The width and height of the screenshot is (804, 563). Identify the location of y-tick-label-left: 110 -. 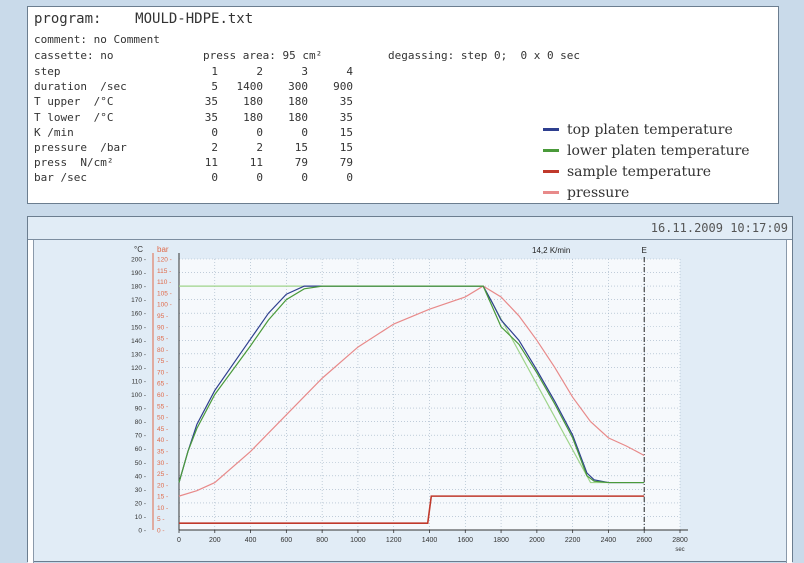
(139, 381).